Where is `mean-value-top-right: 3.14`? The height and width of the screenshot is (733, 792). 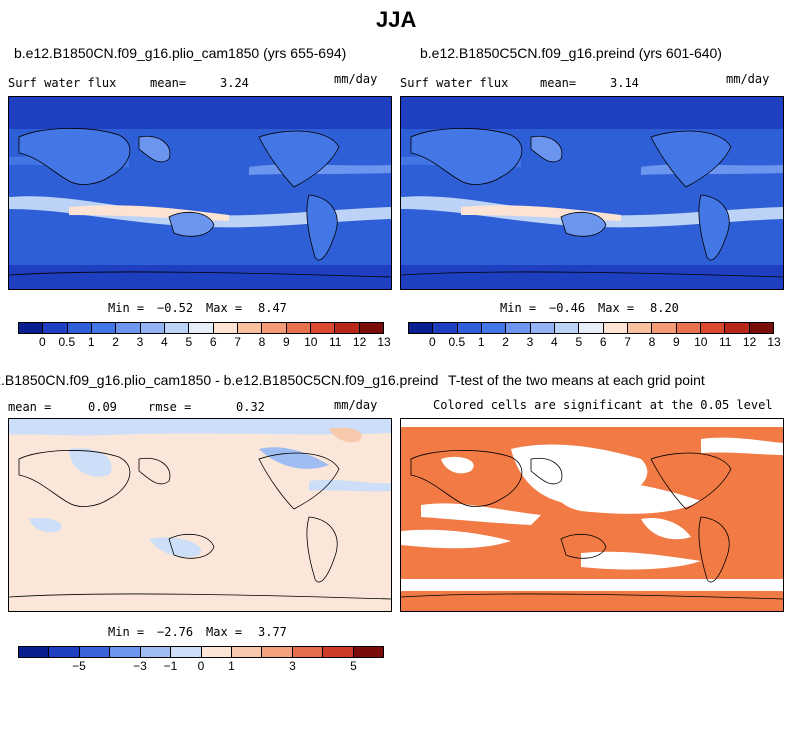 mean-value-top-right: 3.14 is located at coordinates (624, 83).